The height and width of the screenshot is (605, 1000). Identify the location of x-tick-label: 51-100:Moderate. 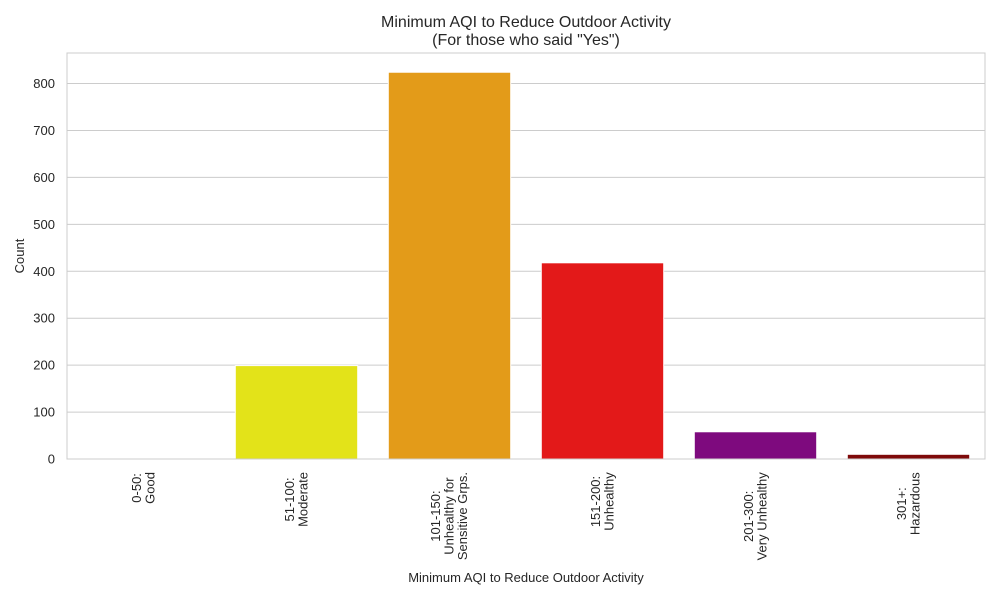
(296, 499).